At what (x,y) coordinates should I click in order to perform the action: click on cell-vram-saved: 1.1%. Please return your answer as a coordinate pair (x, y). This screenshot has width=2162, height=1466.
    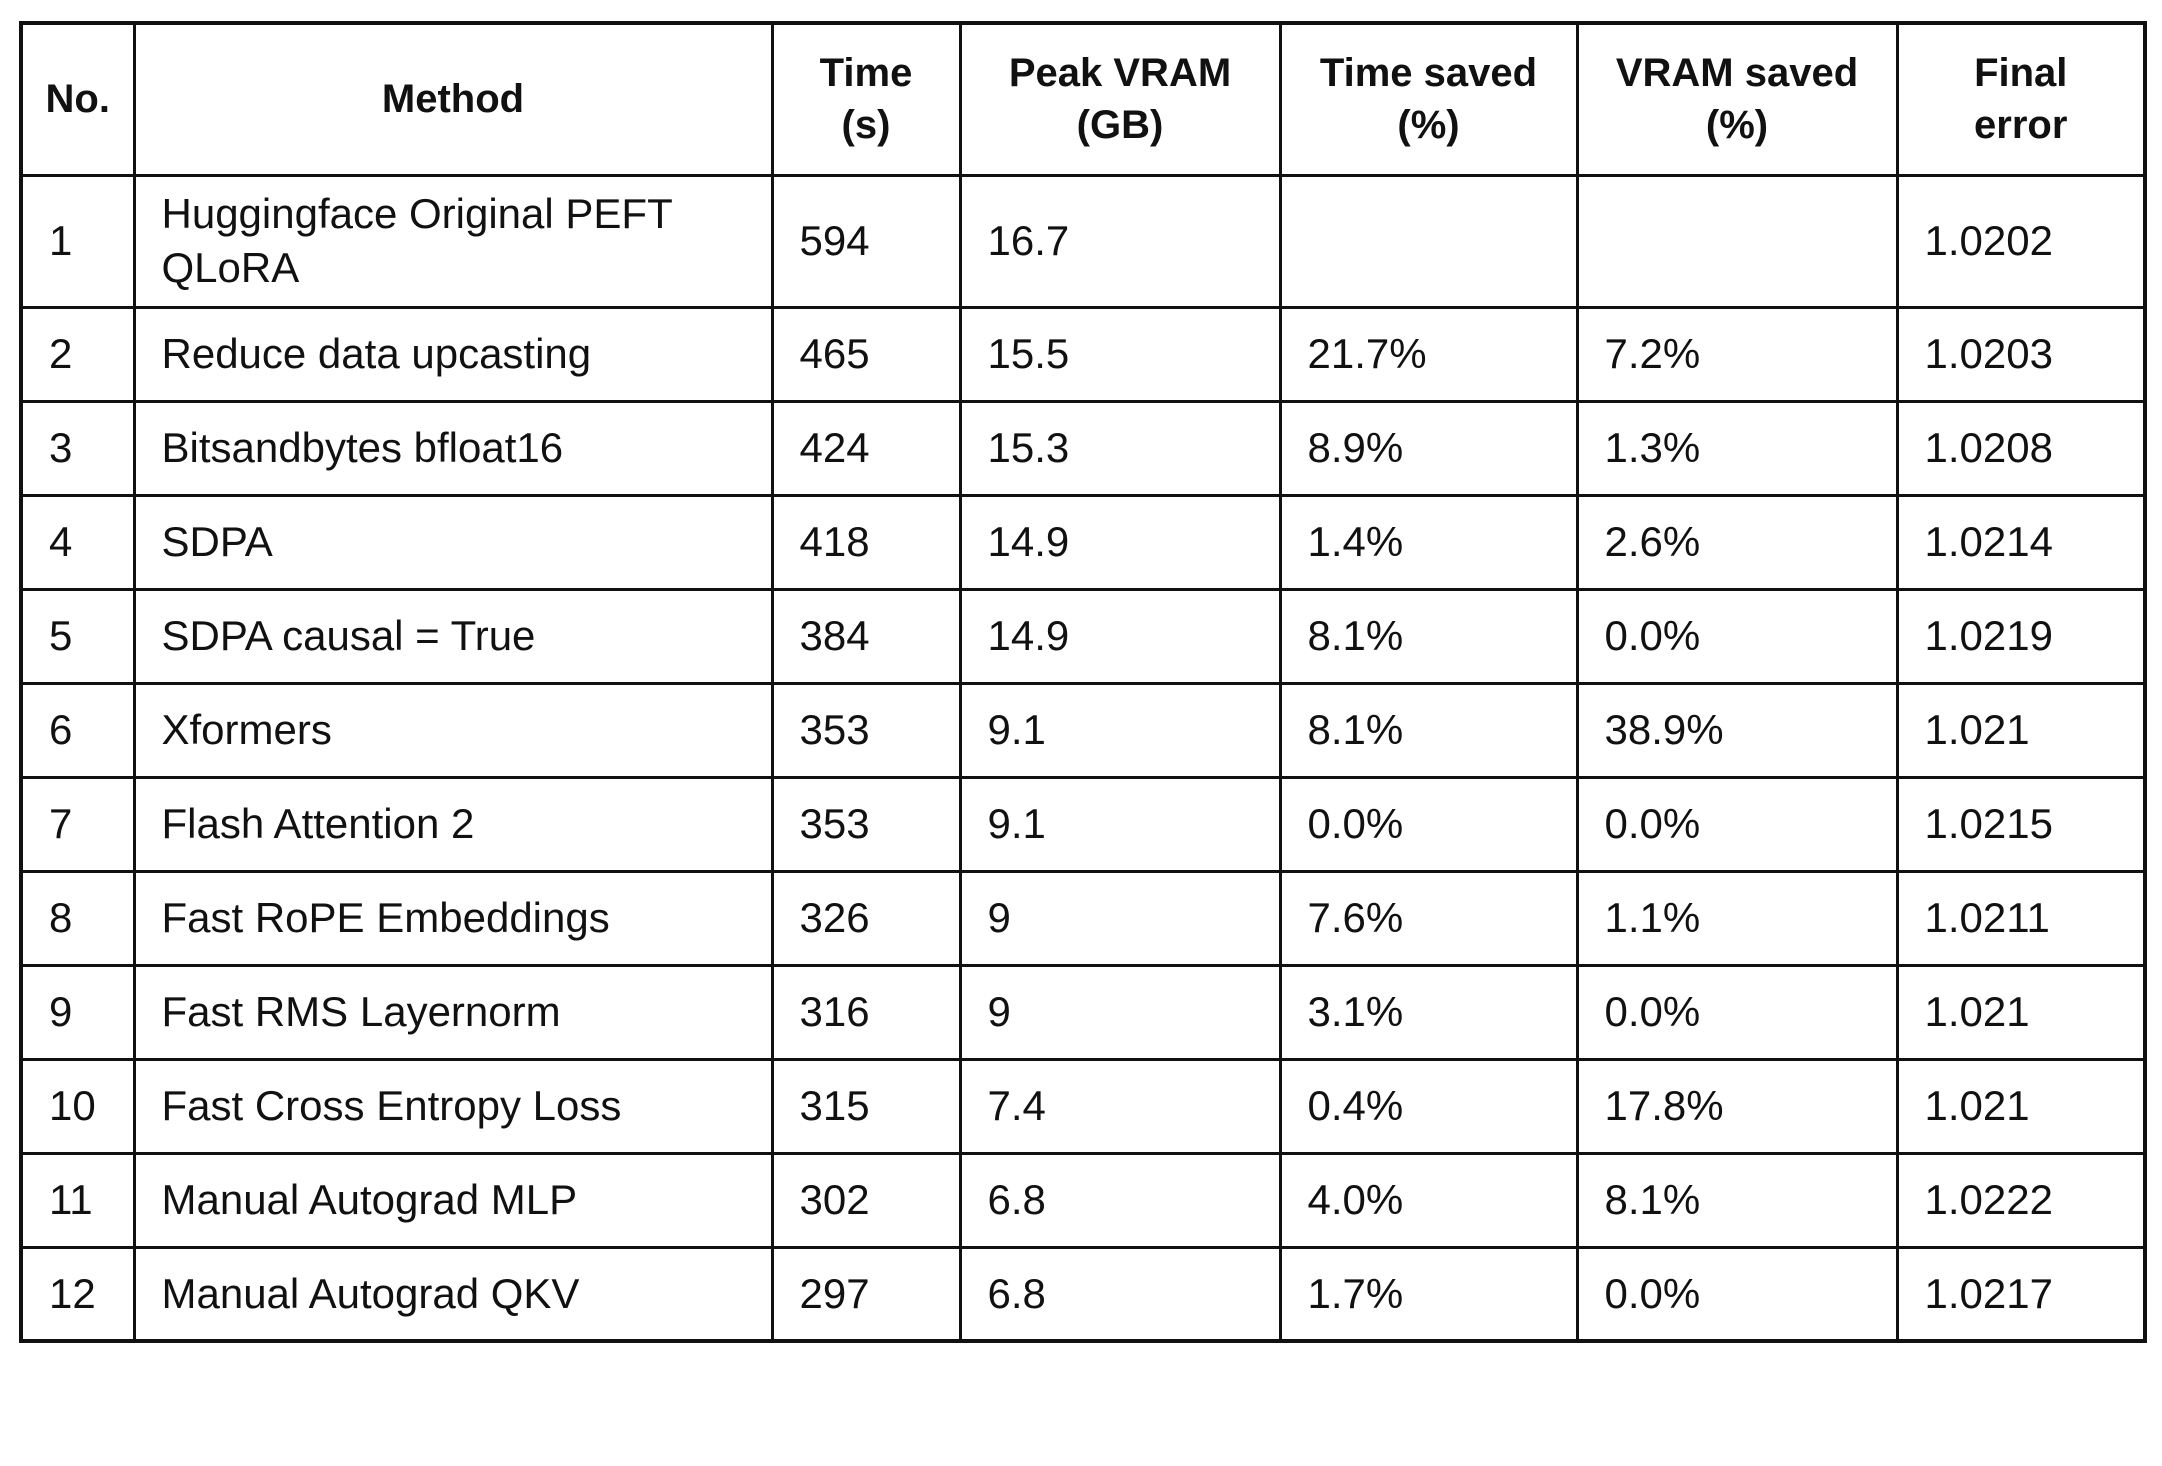
    Looking at the image, I should click on (1737, 918).